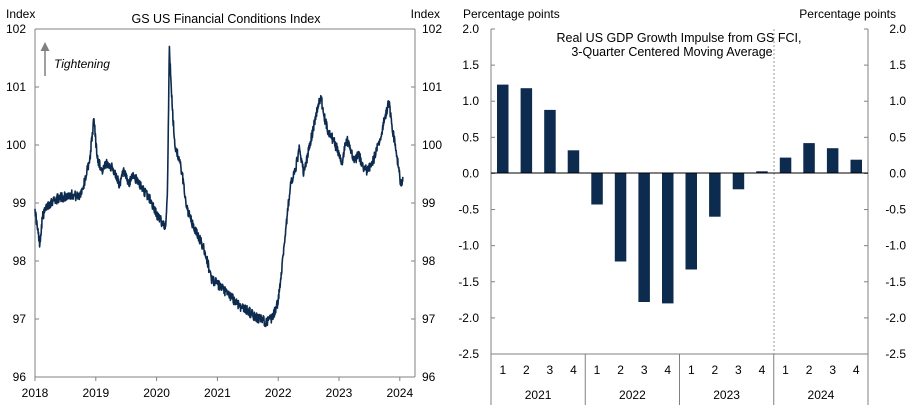  I want to click on left-ytick-label: 97, so click(20, 319).